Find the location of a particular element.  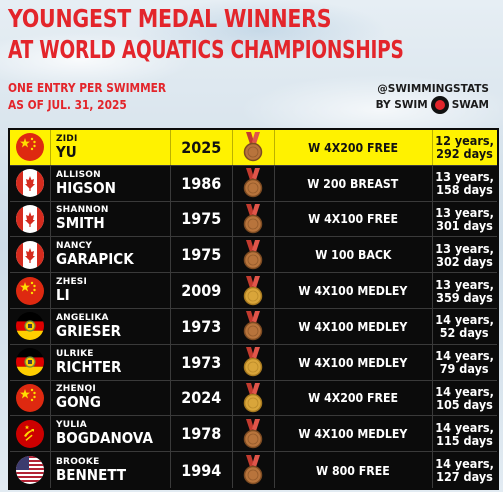

age-cell: 14 years, 127 days is located at coordinates (464, 470).